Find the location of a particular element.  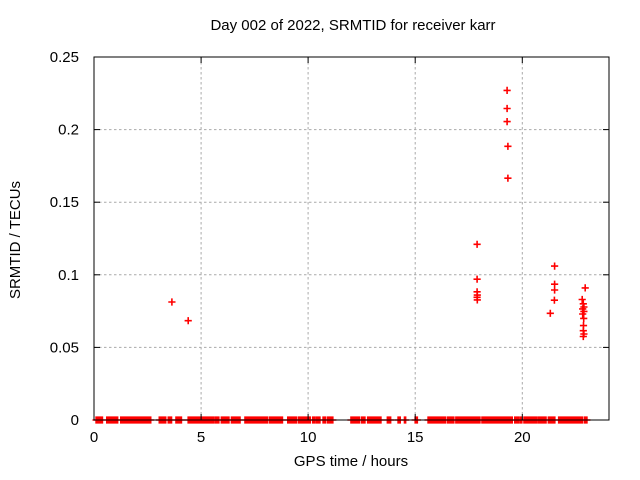

y-tick-label: 0.1 is located at coordinates (68, 275).